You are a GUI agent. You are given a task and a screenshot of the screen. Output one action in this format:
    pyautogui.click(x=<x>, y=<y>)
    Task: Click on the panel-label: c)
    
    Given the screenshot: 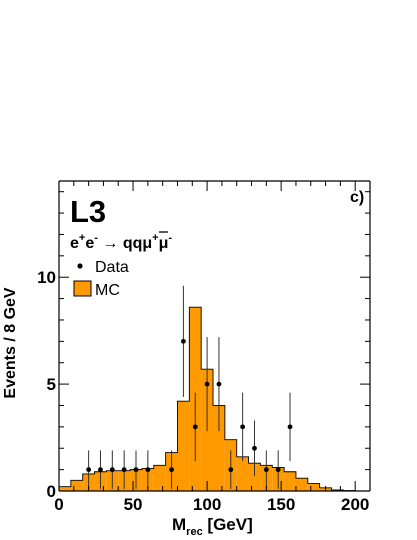 What is the action you would take?
    pyautogui.click(x=357, y=197)
    